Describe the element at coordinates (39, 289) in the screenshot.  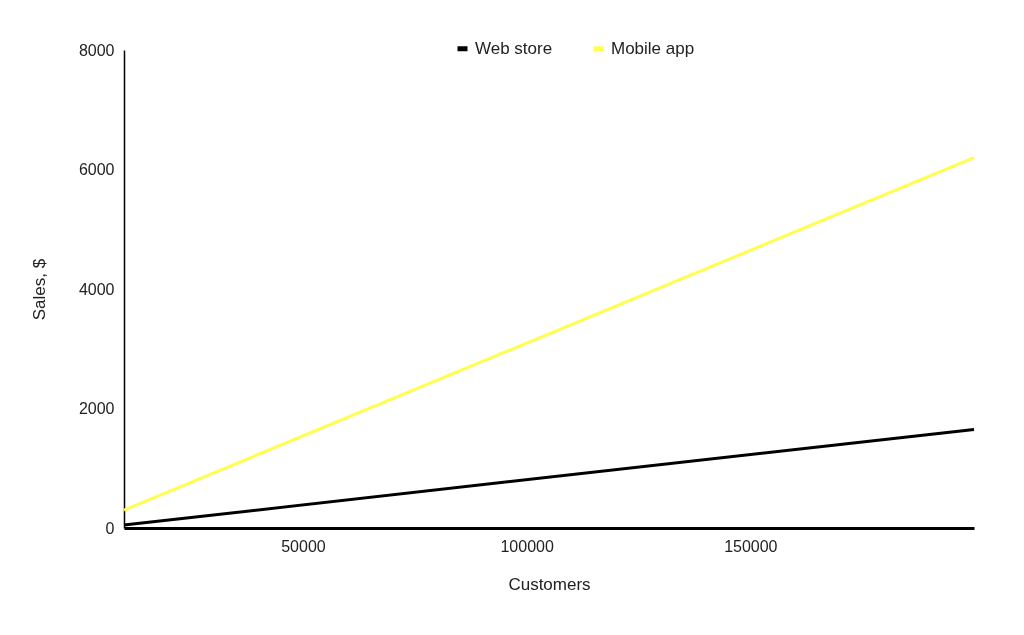
I see `y-axis-title: Sales, $` at that location.